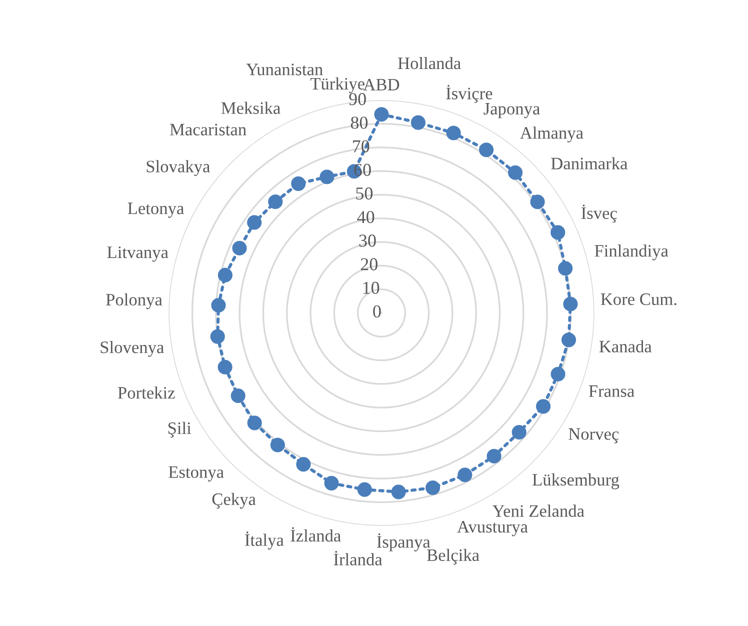 The width and height of the screenshot is (748, 626). Describe the element at coordinates (512, 110) in the screenshot. I see `spoke-label: Japonya` at that location.